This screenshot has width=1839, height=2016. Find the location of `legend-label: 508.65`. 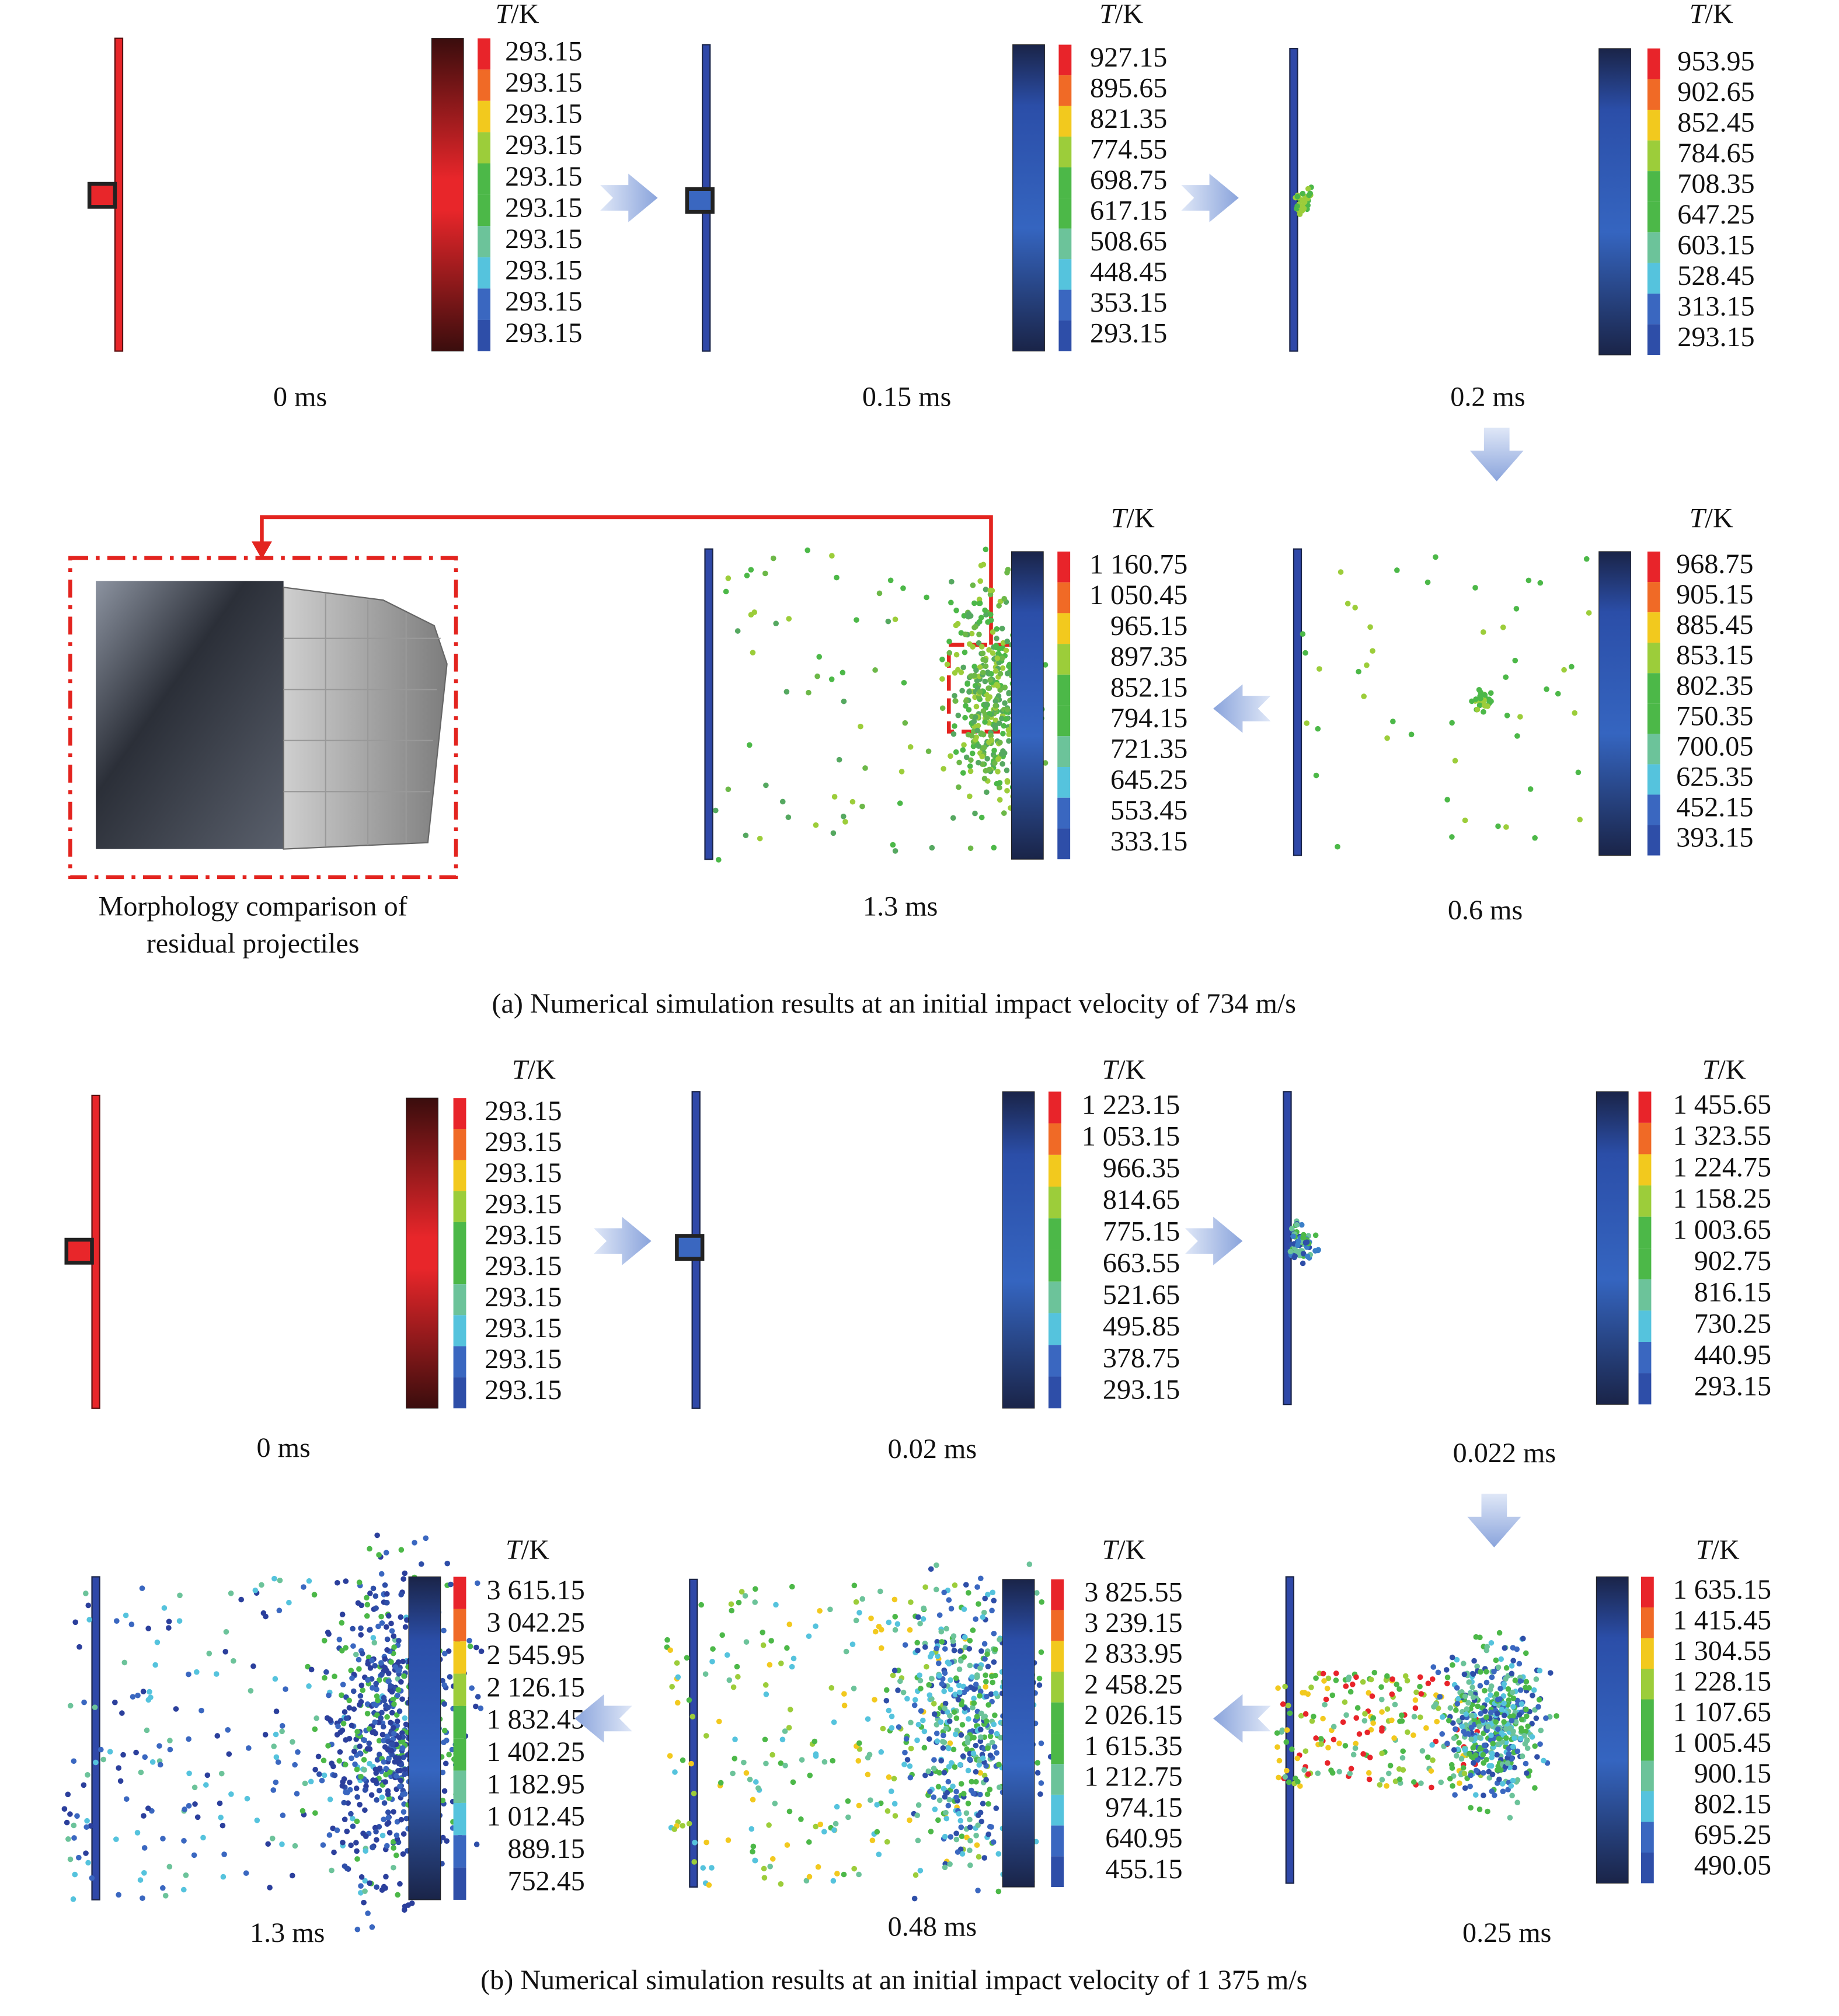

legend-label: 508.65 is located at coordinates (1128, 241).